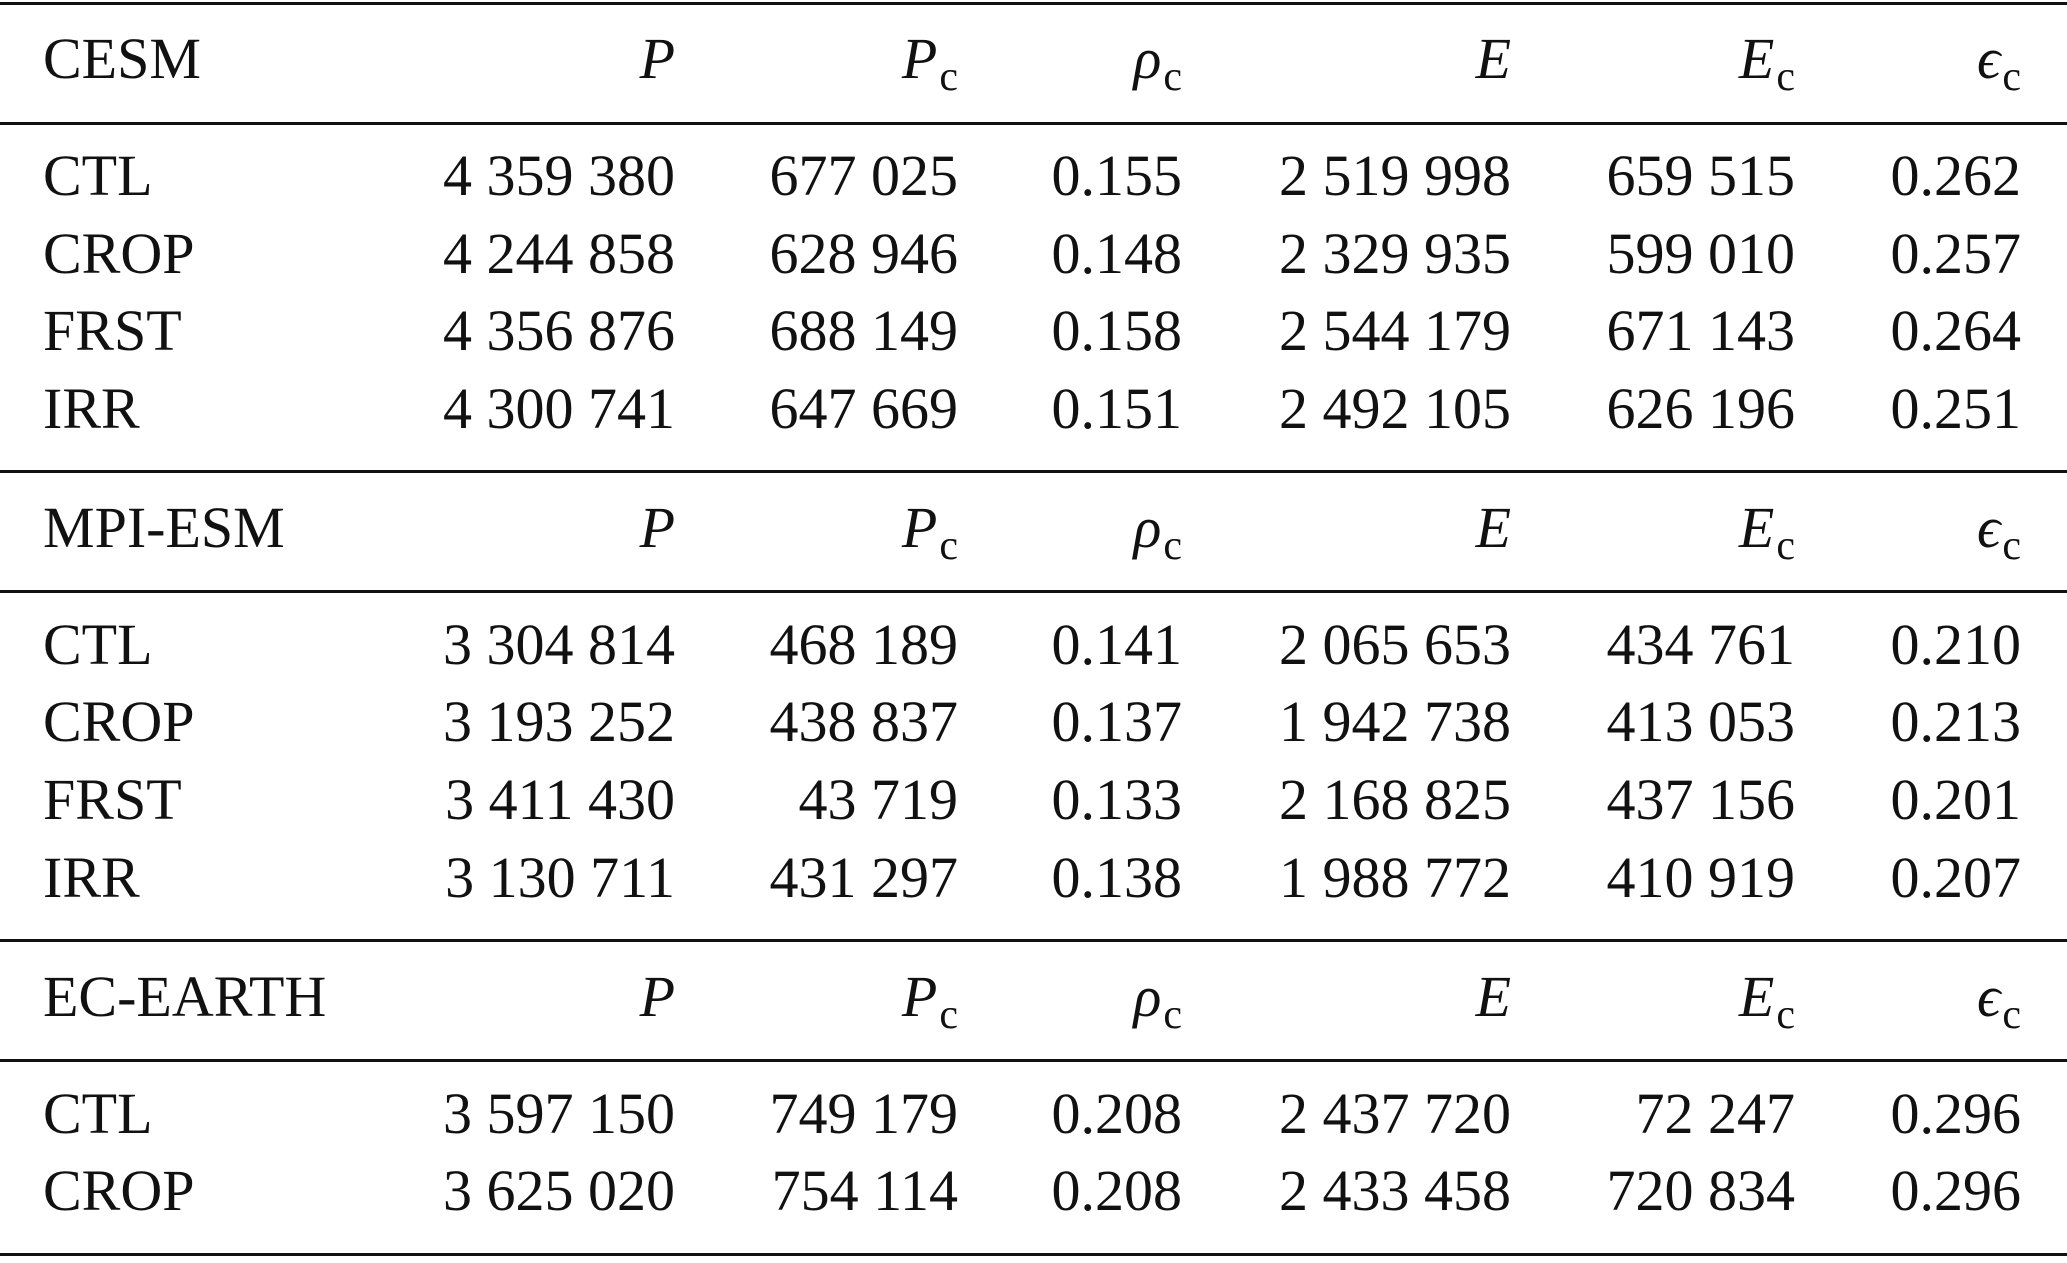  I want to click on cell-value: 2 433 458, so click(1395, 1191).